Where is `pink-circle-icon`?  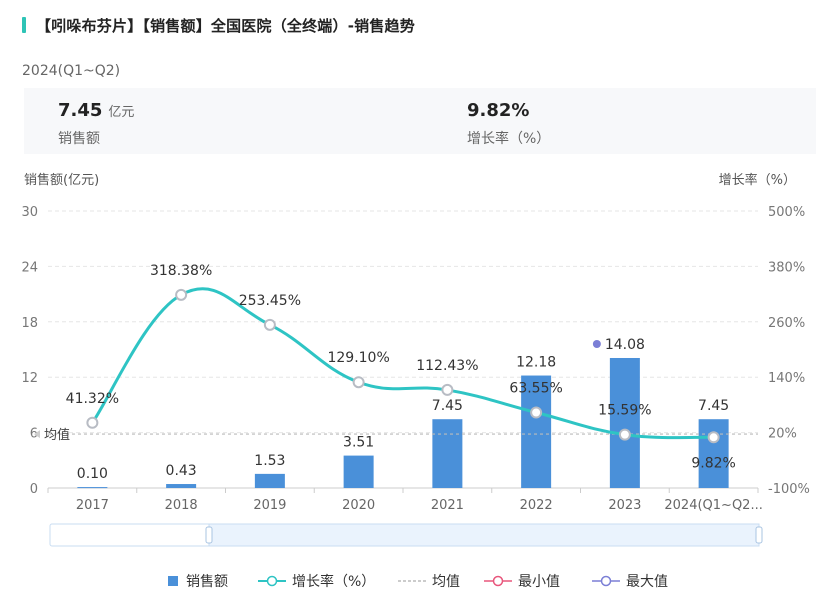
pink-circle-icon is located at coordinates (498, 581).